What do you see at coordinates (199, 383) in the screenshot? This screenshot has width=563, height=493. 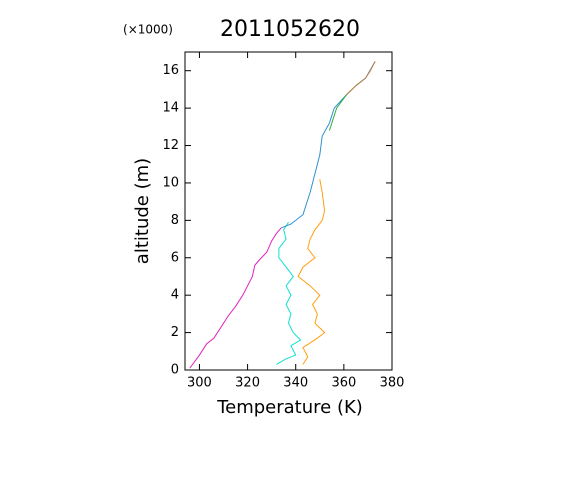 I see `x-tick-label: 300` at bounding box center [199, 383].